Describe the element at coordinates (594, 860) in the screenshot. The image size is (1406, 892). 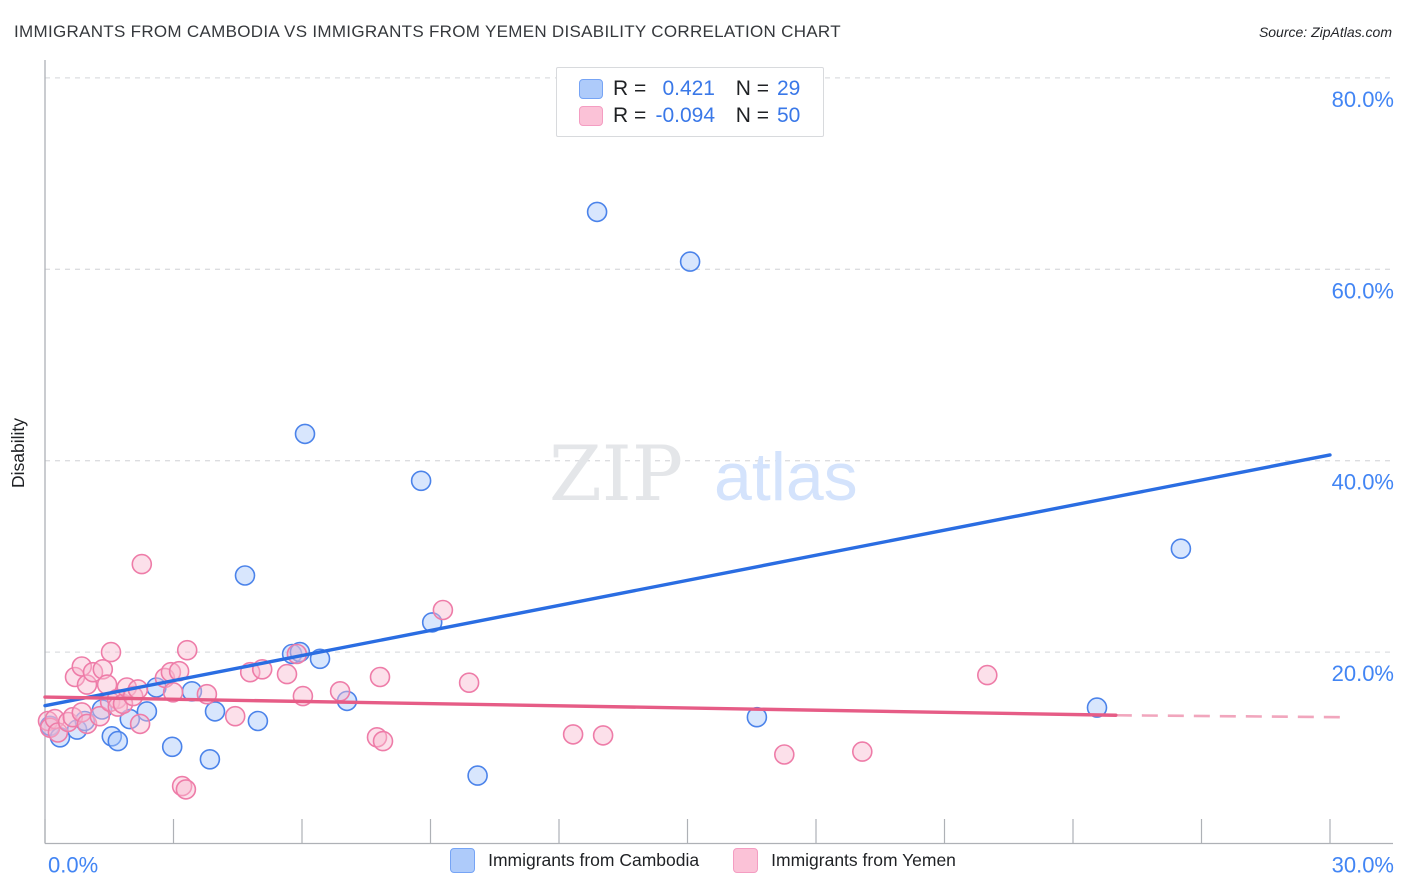
I see `legend-label-cambodia: Immigrants from Cambodia` at that location.